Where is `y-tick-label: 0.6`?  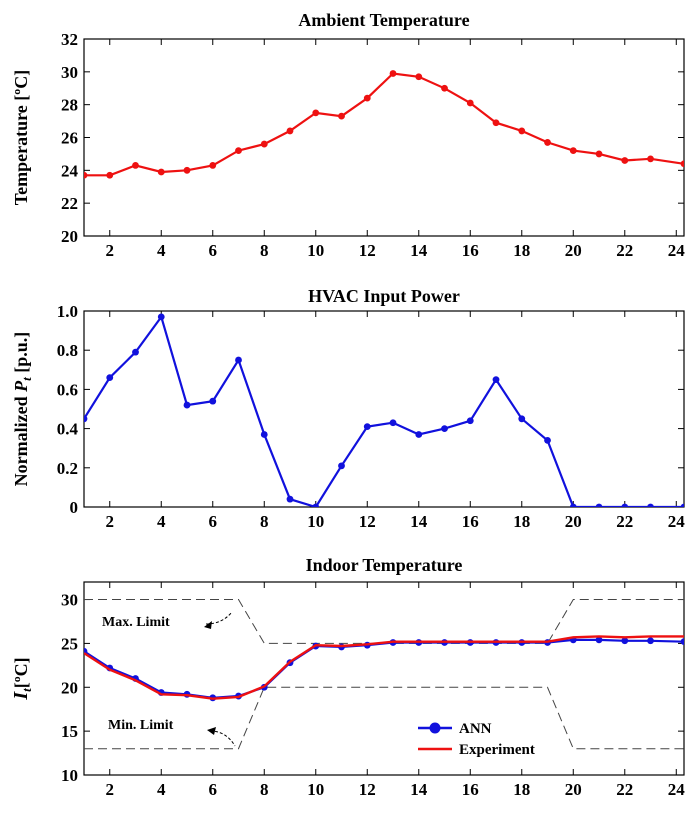
y-tick-label: 0.6 is located at coordinates (67, 389).